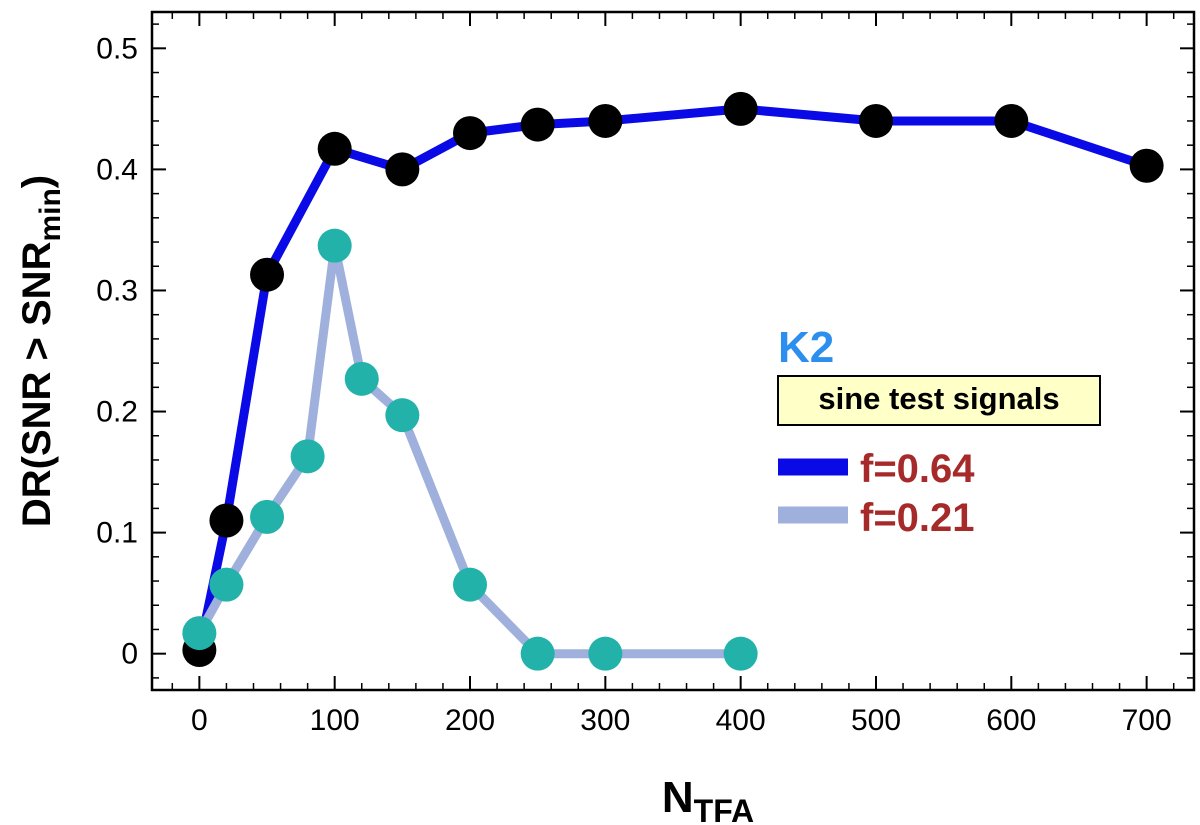  What do you see at coordinates (470, 720) in the screenshot?
I see `x-tick-label: 200` at bounding box center [470, 720].